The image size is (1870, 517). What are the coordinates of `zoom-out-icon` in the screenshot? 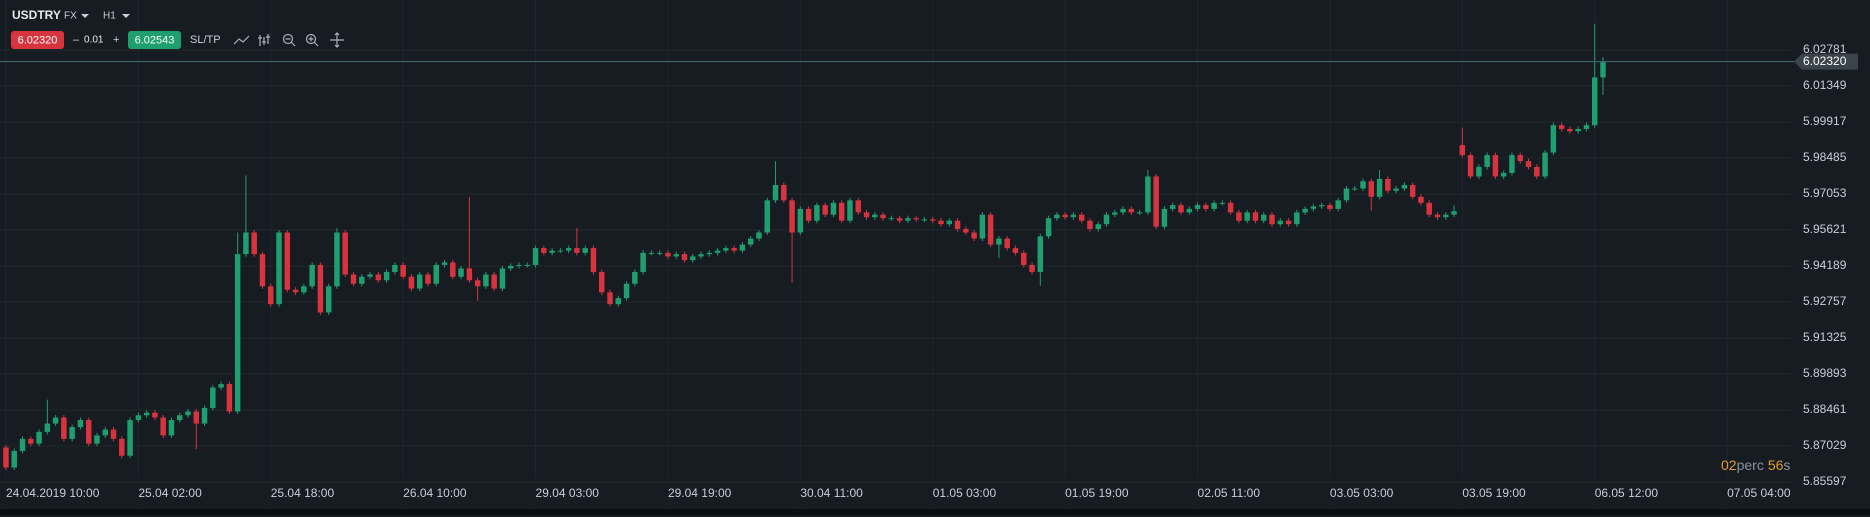 It's located at (288, 39).